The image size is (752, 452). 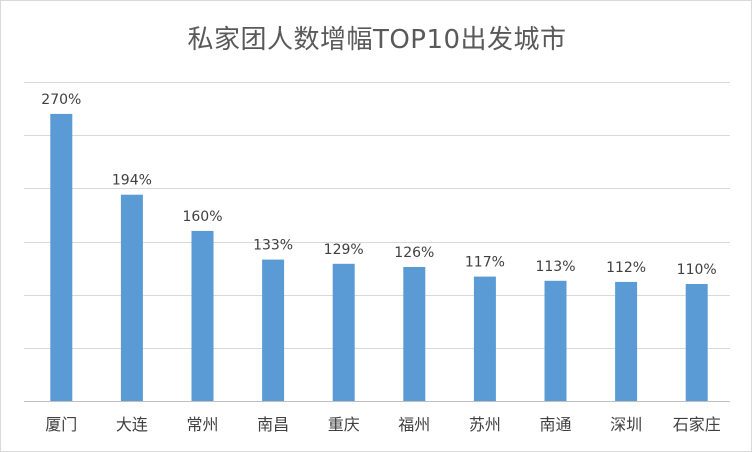 I want to click on data-label-9: 110%, so click(x=697, y=270).